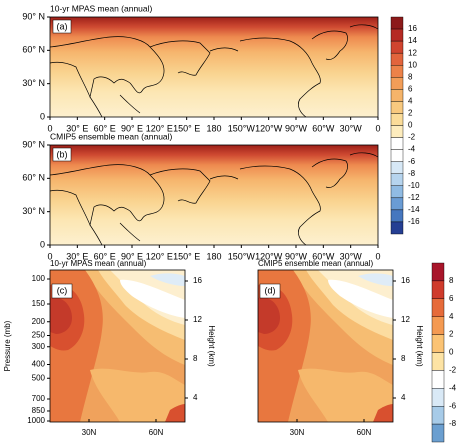  What do you see at coordinates (39, 377) in the screenshot?
I see `y-tick-label: 500` at bounding box center [39, 377].